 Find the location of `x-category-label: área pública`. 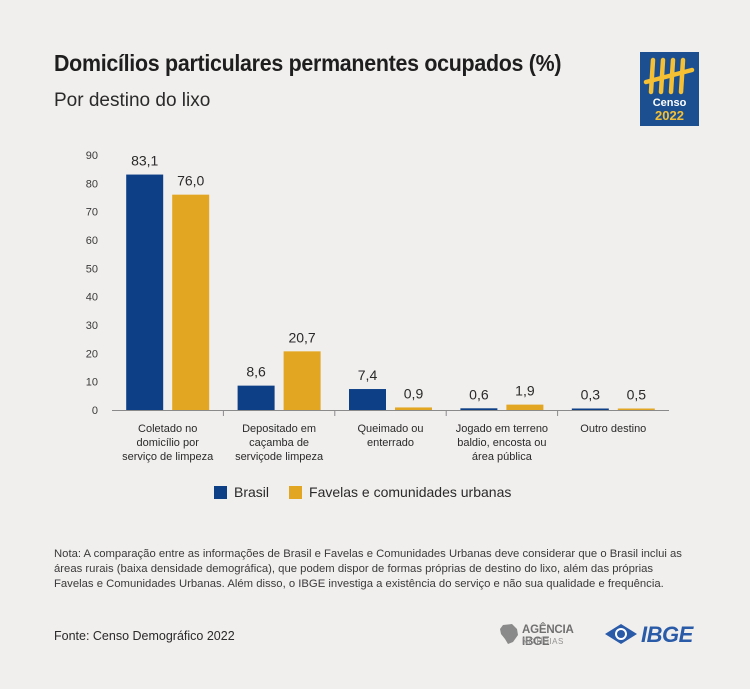

x-category-label: área pública is located at coordinates (502, 457).